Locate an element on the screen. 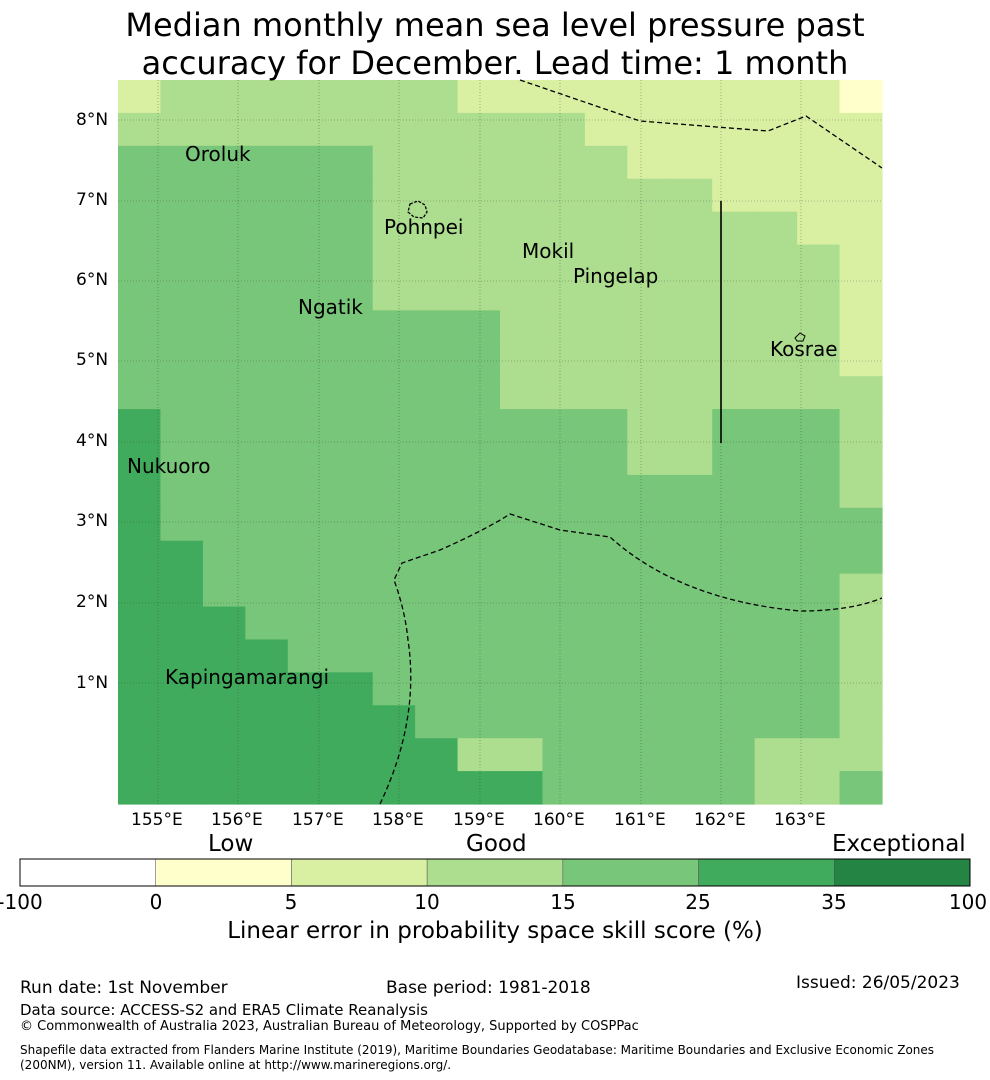 The width and height of the screenshot is (990, 1080). place-pingelap: Pingelap is located at coordinates (616, 276).